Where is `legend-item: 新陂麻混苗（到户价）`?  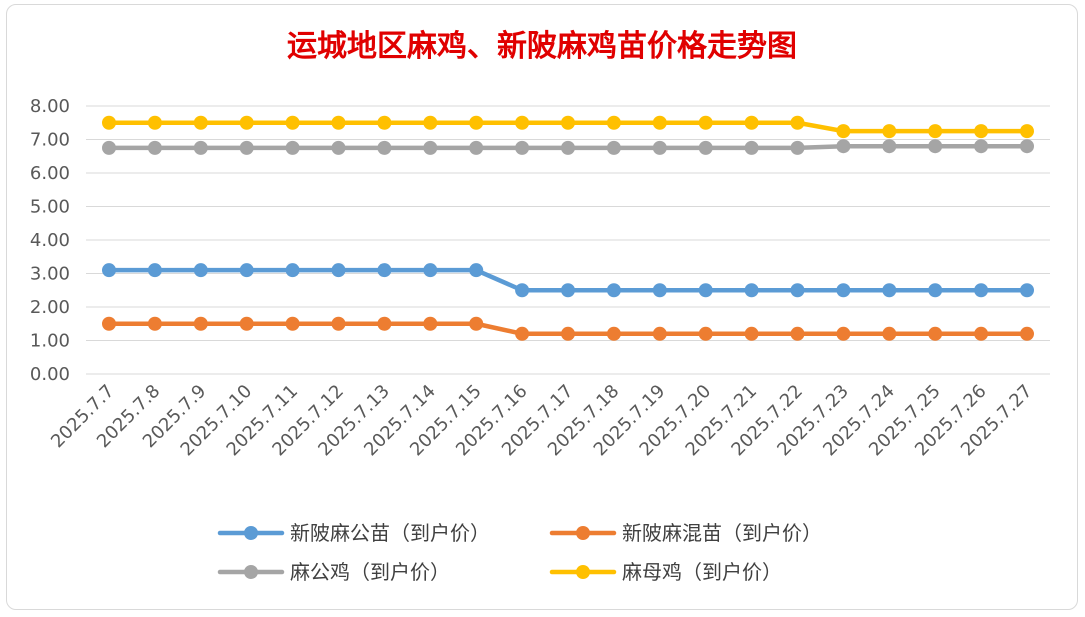
legend-item: 新陂麻混苗（到户价） is located at coordinates (685, 533).